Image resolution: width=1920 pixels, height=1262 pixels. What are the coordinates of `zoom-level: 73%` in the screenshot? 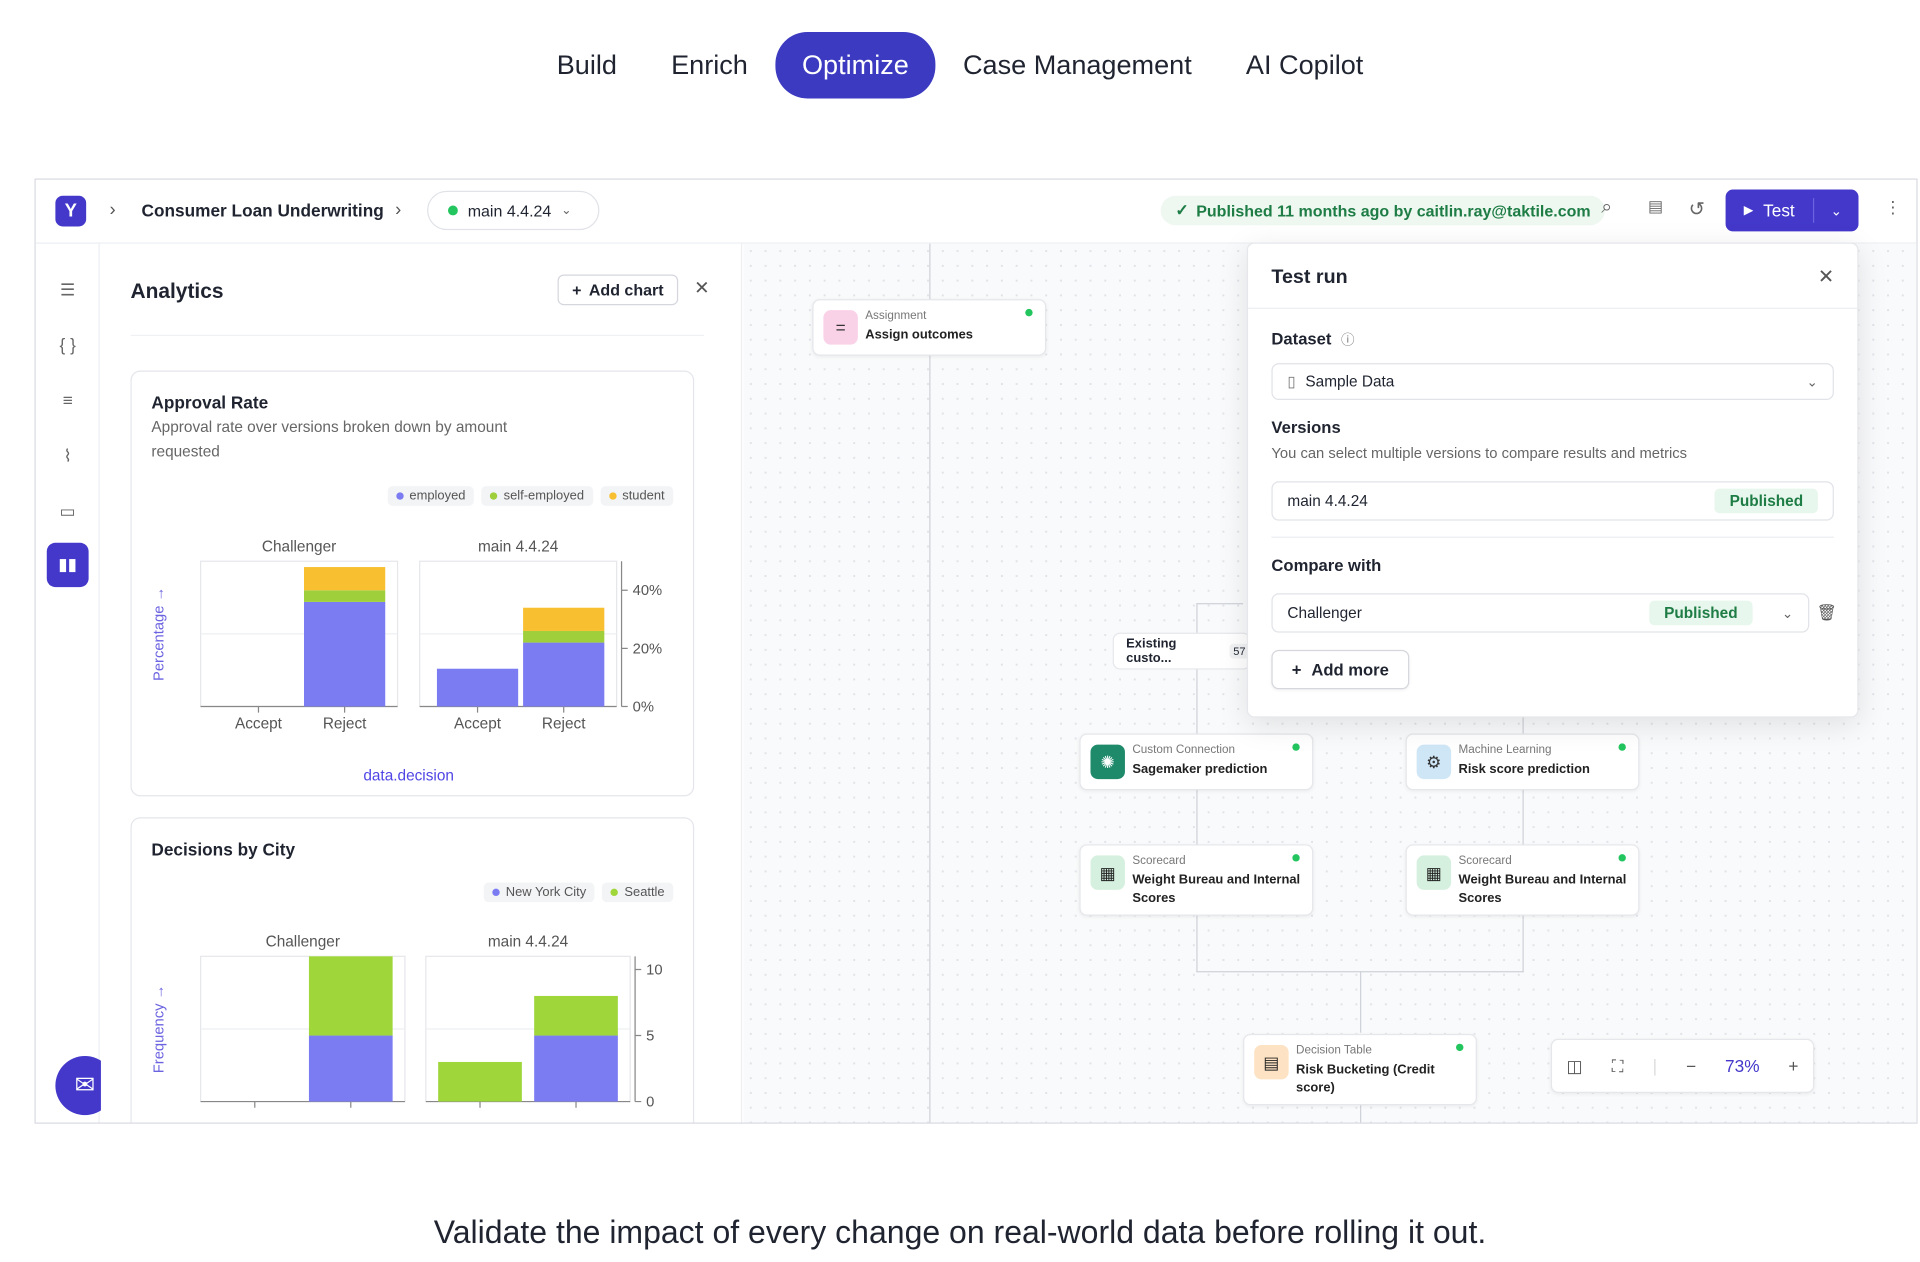 It's located at (1742, 1066).